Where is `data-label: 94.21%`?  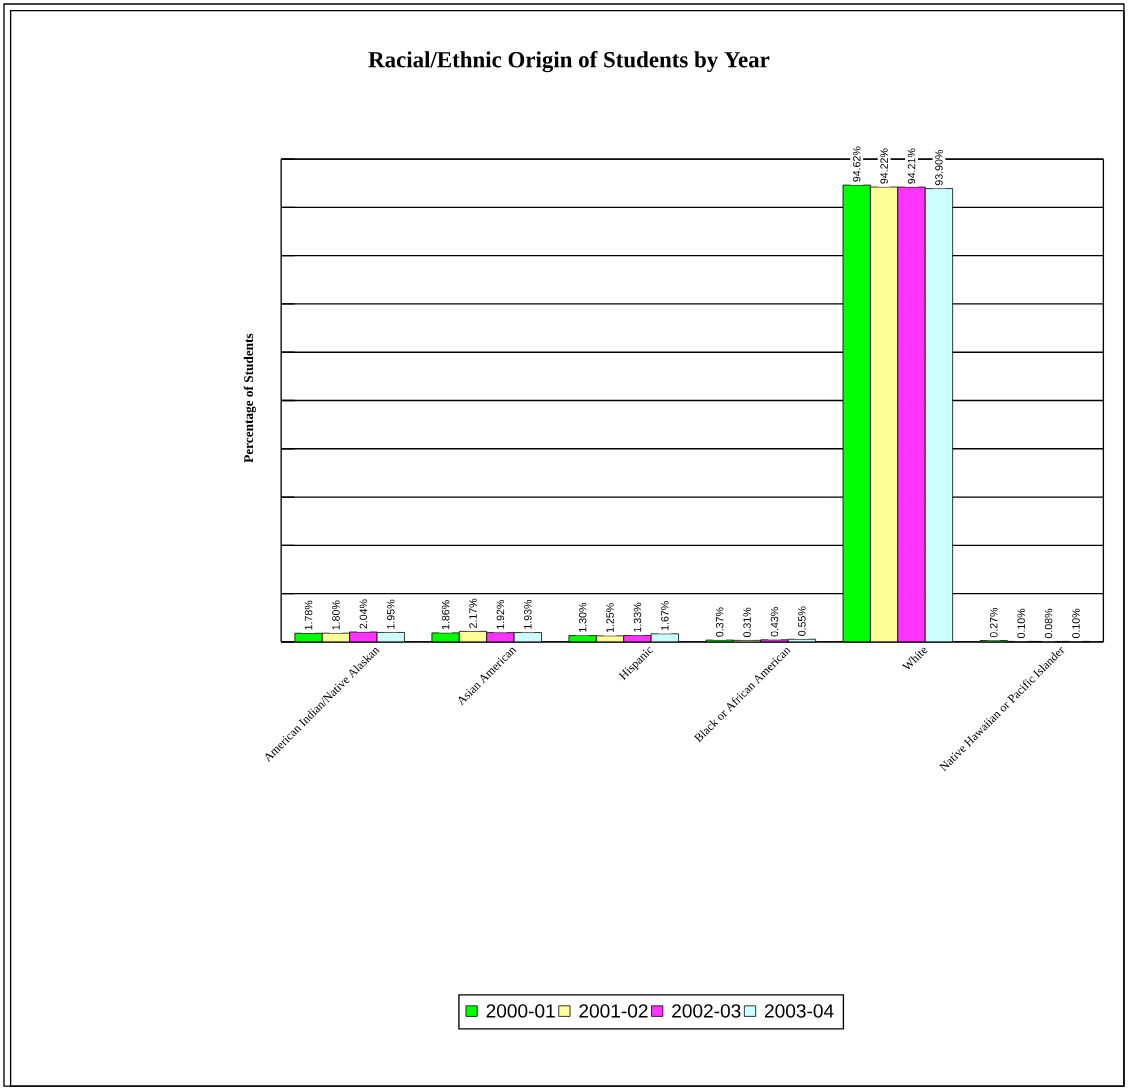
data-label: 94.21% is located at coordinates (911, 166).